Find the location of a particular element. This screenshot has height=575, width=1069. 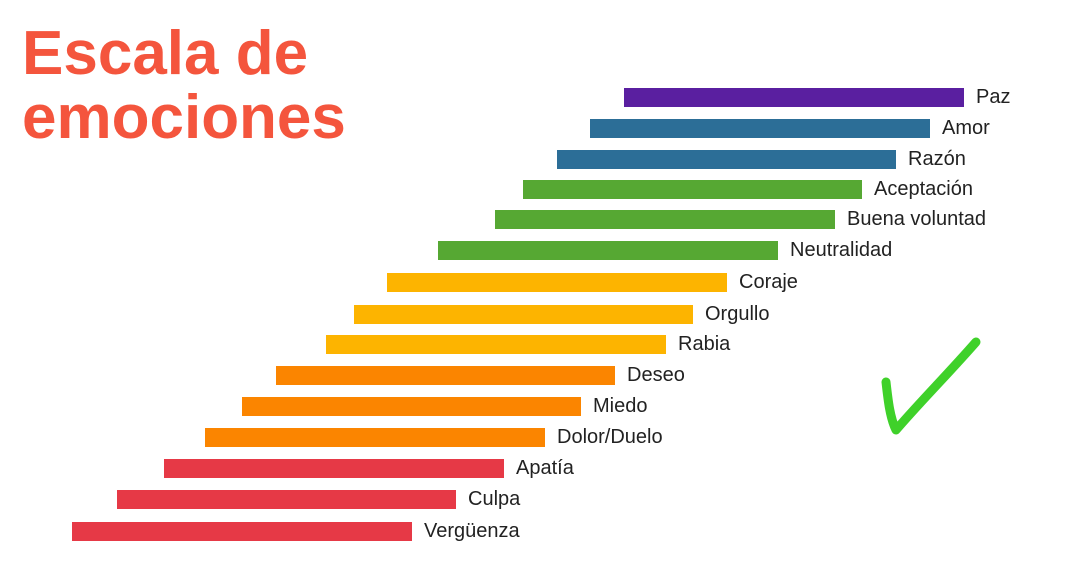

page-title: Escala de emociones is located at coordinates (184, 86).